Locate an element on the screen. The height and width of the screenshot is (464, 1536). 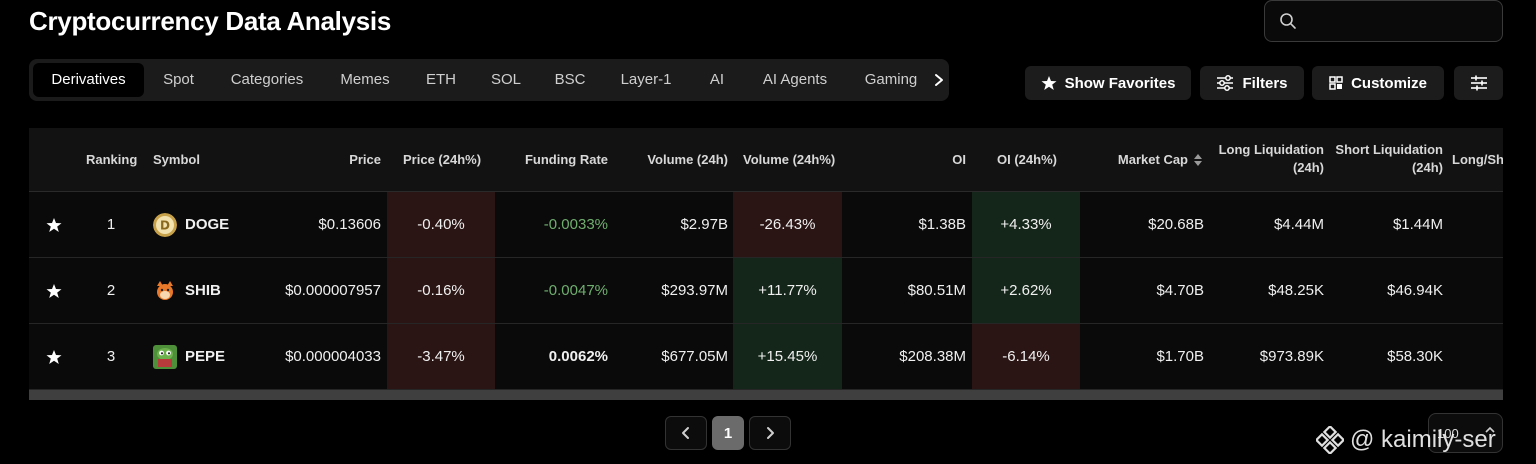
page-number-button: 1 is located at coordinates (728, 433).